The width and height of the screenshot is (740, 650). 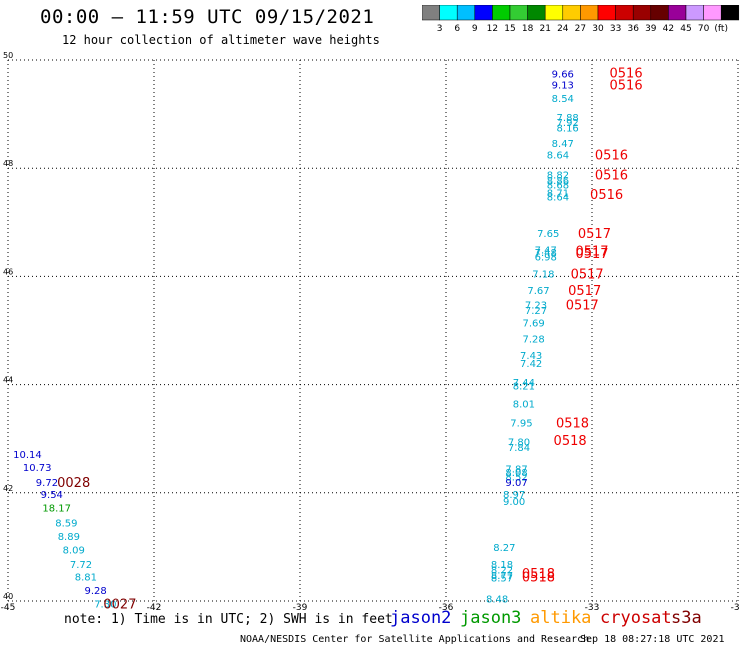 What do you see at coordinates (516, 473) in the screenshot?
I see `wave-height-point: 8.08` at bounding box center [516, 473].